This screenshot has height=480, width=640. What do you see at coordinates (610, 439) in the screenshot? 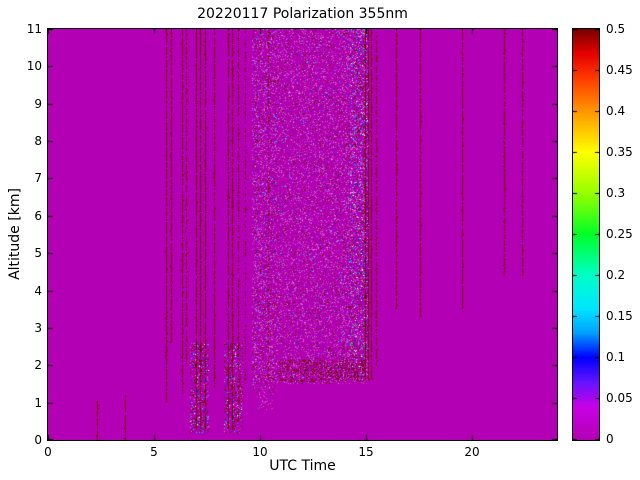
I see `colorbar-tick-label: 0` at bounding box center [610, 439].